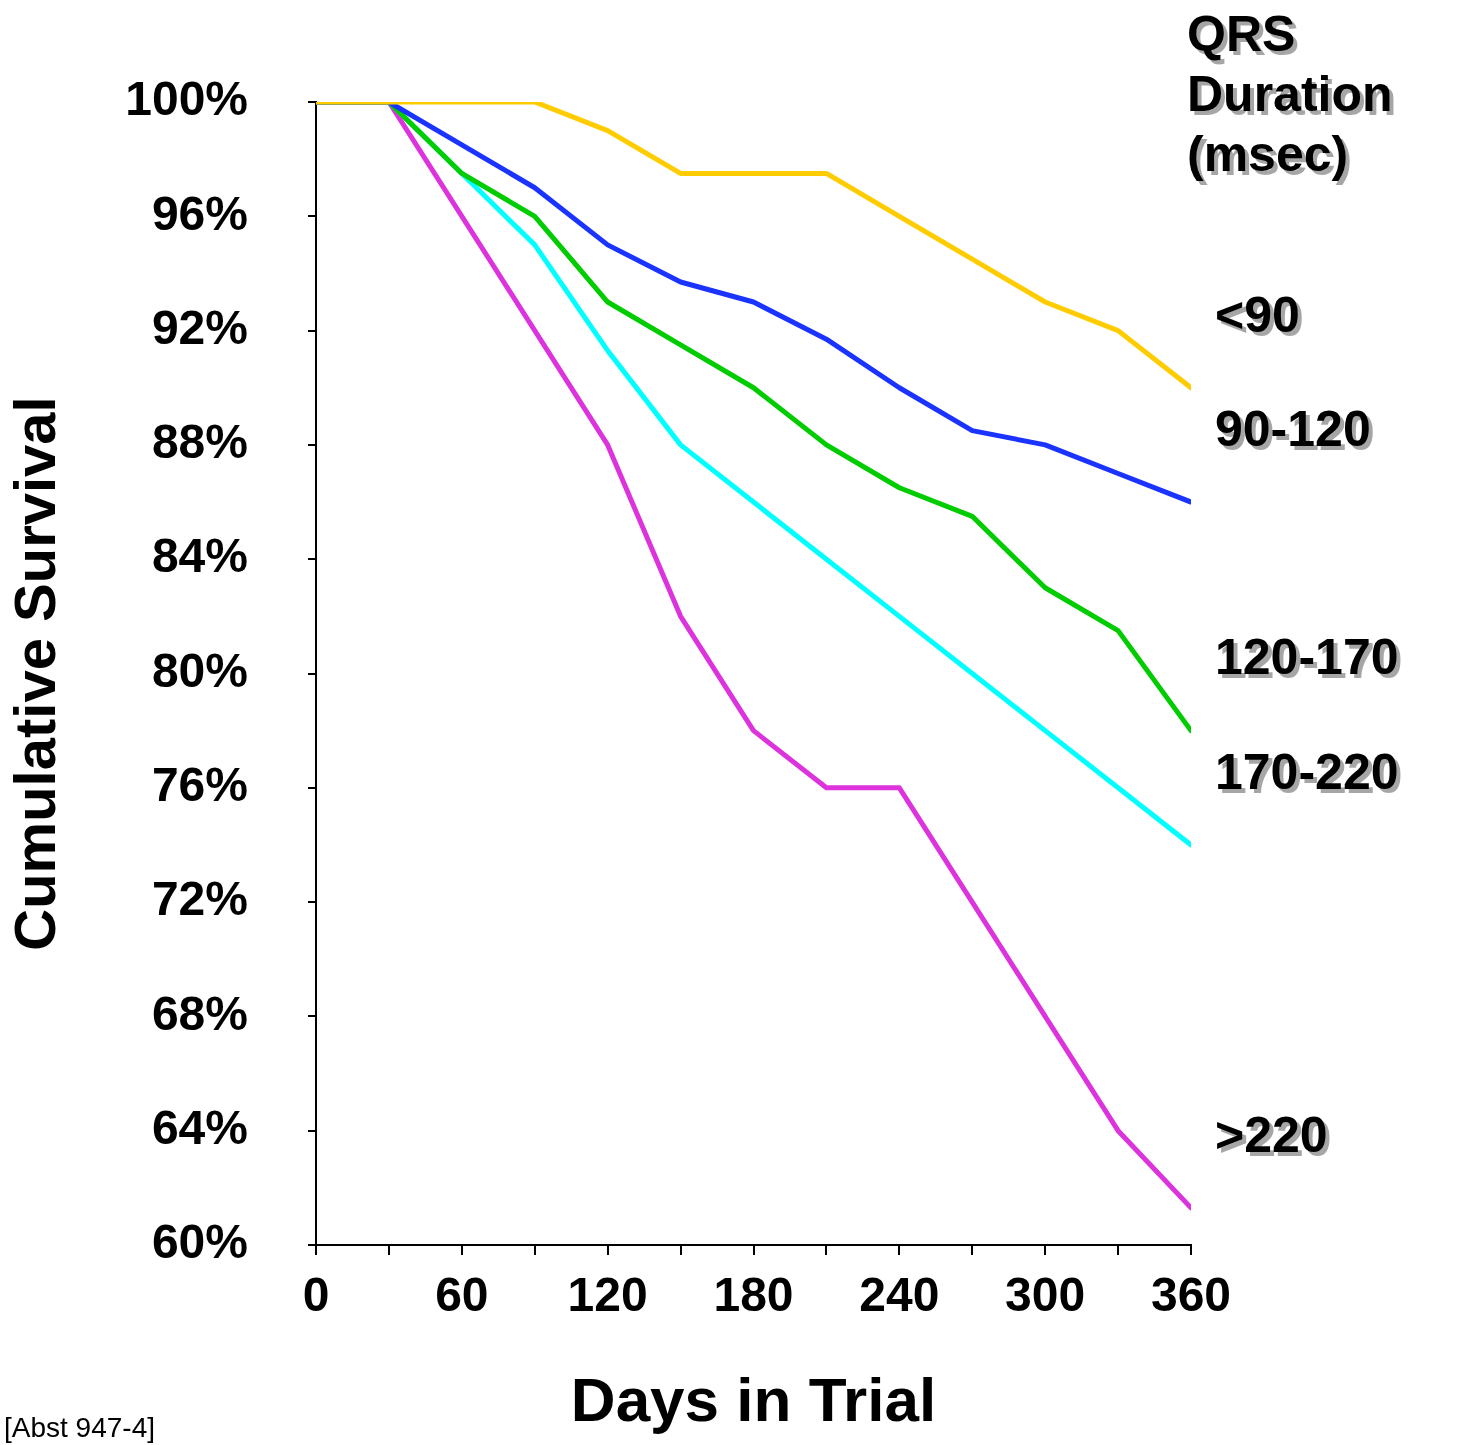  What do you see at coordinates (199, 899) in the screenshot?
I see `y-tick-label: 72%` at bounding box center [199, 899].